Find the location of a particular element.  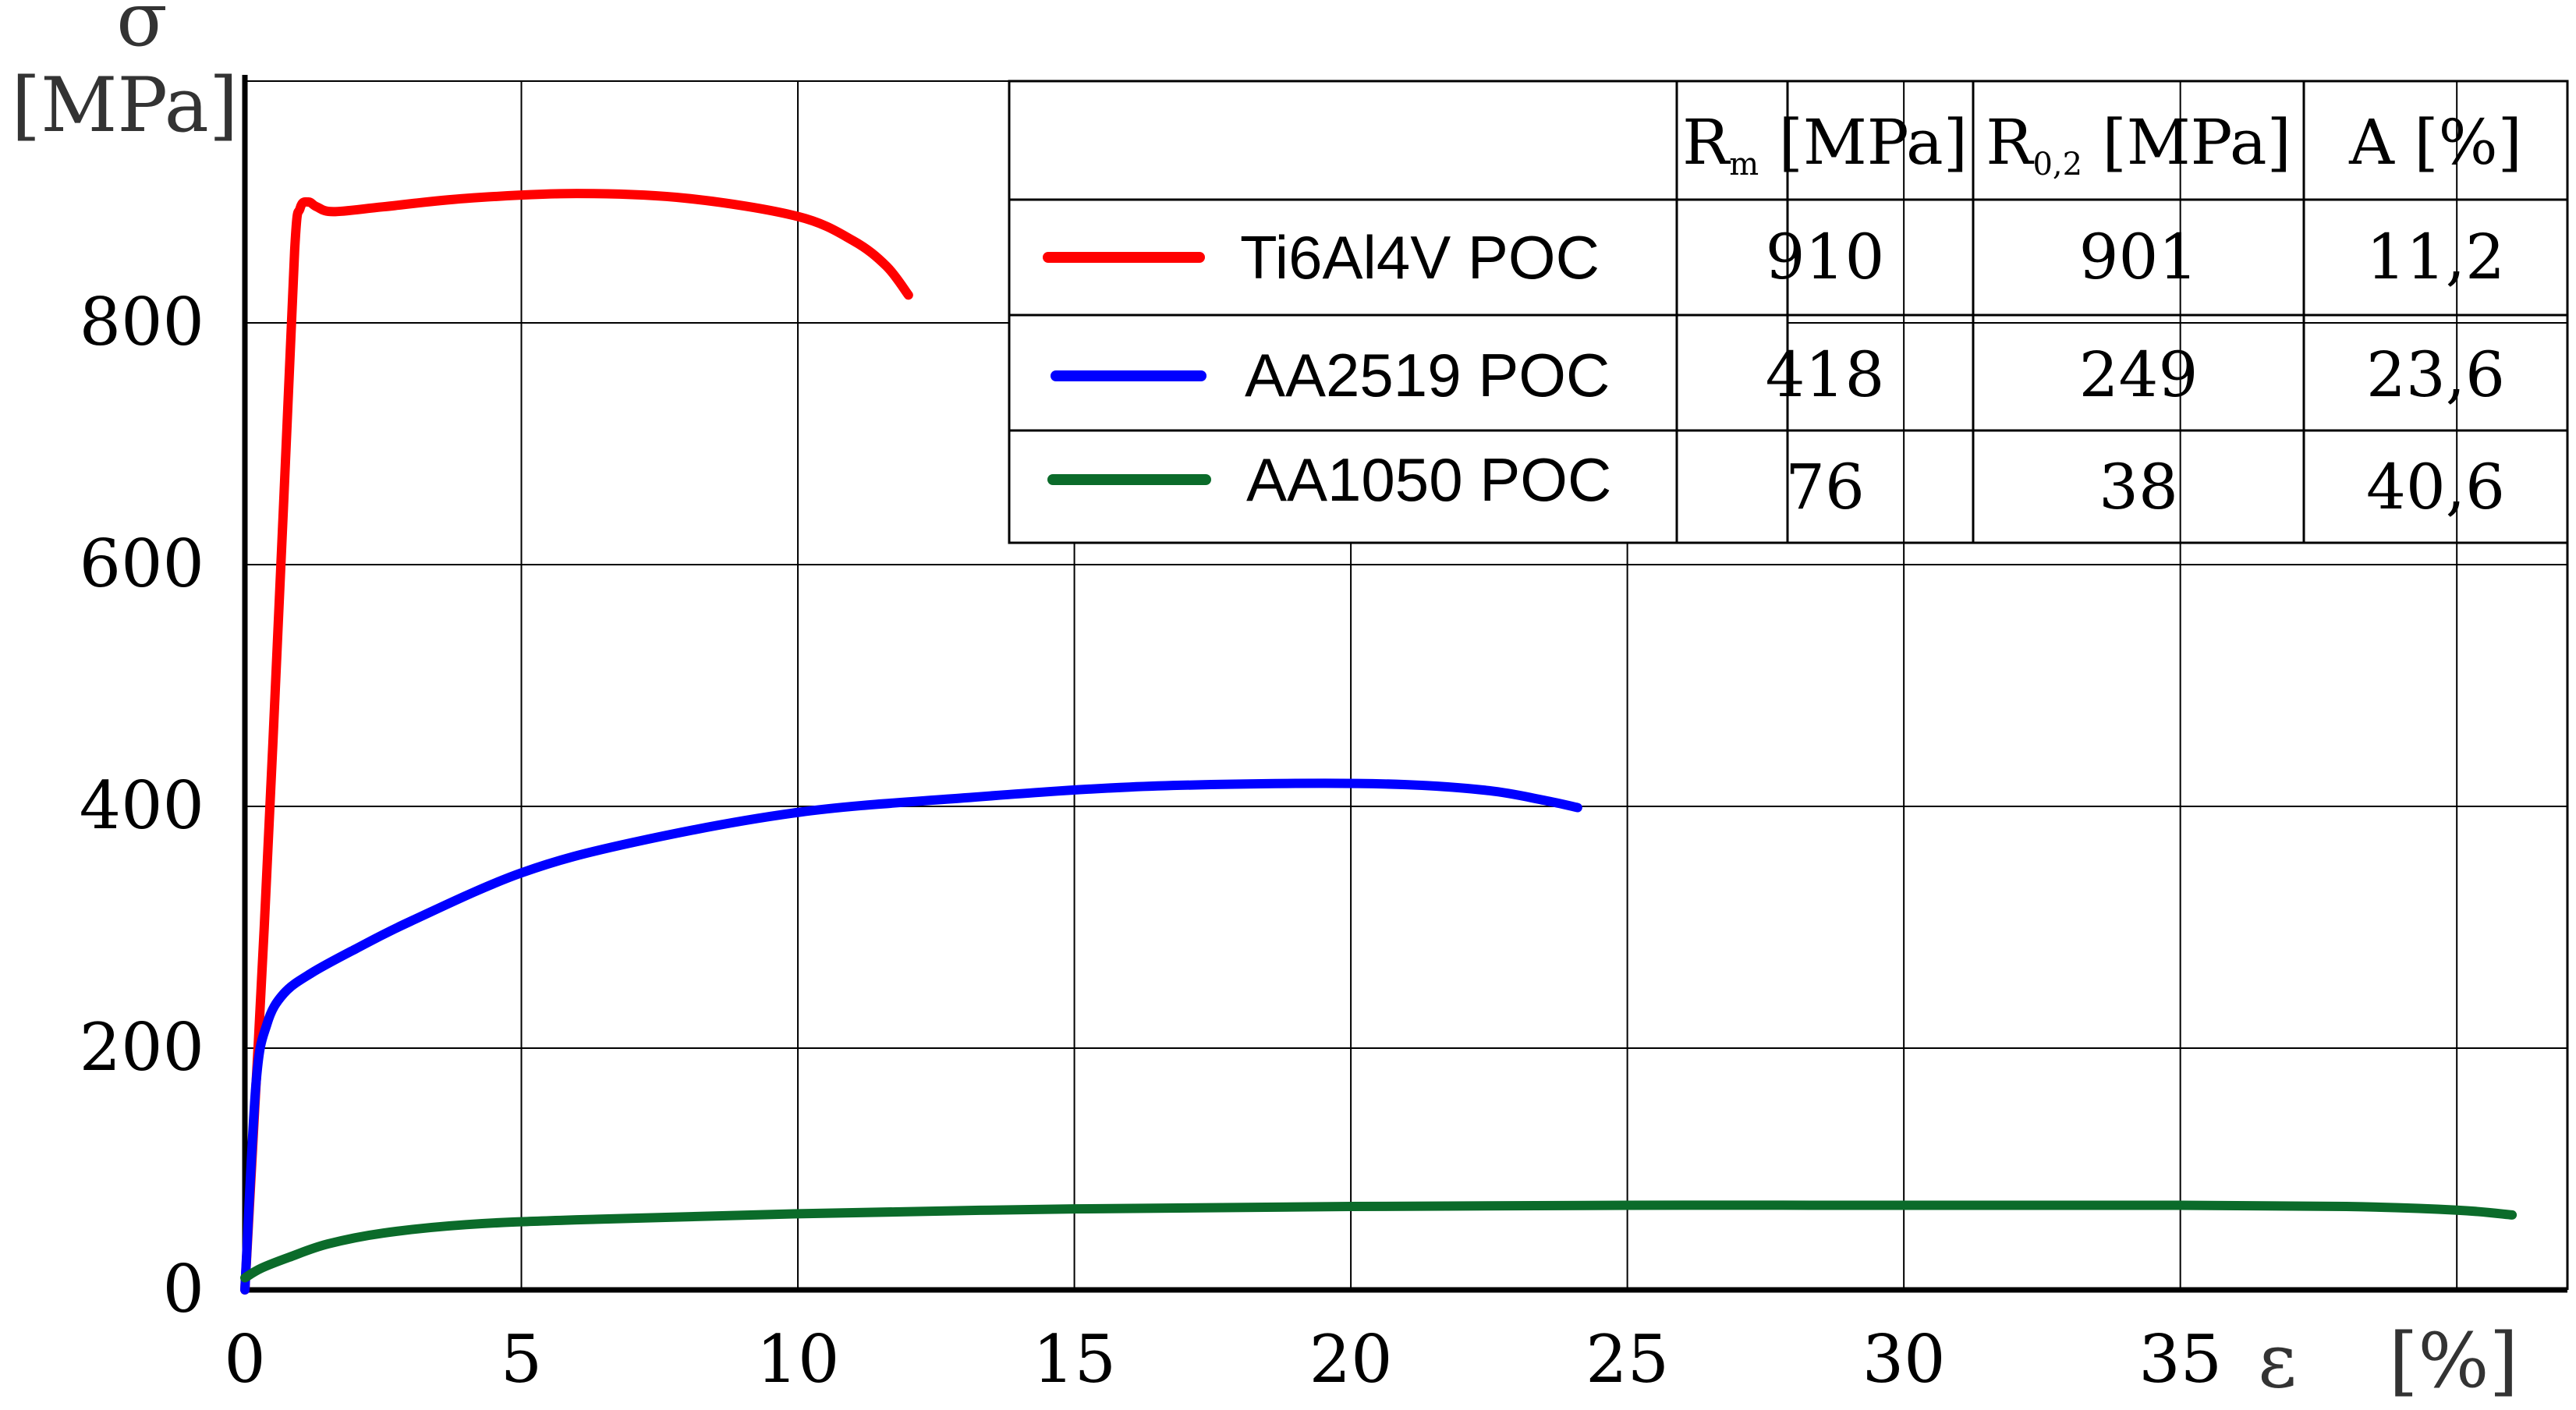

legend-label-aa2519: AA2519 POC is located at coordinates (1428, 375).